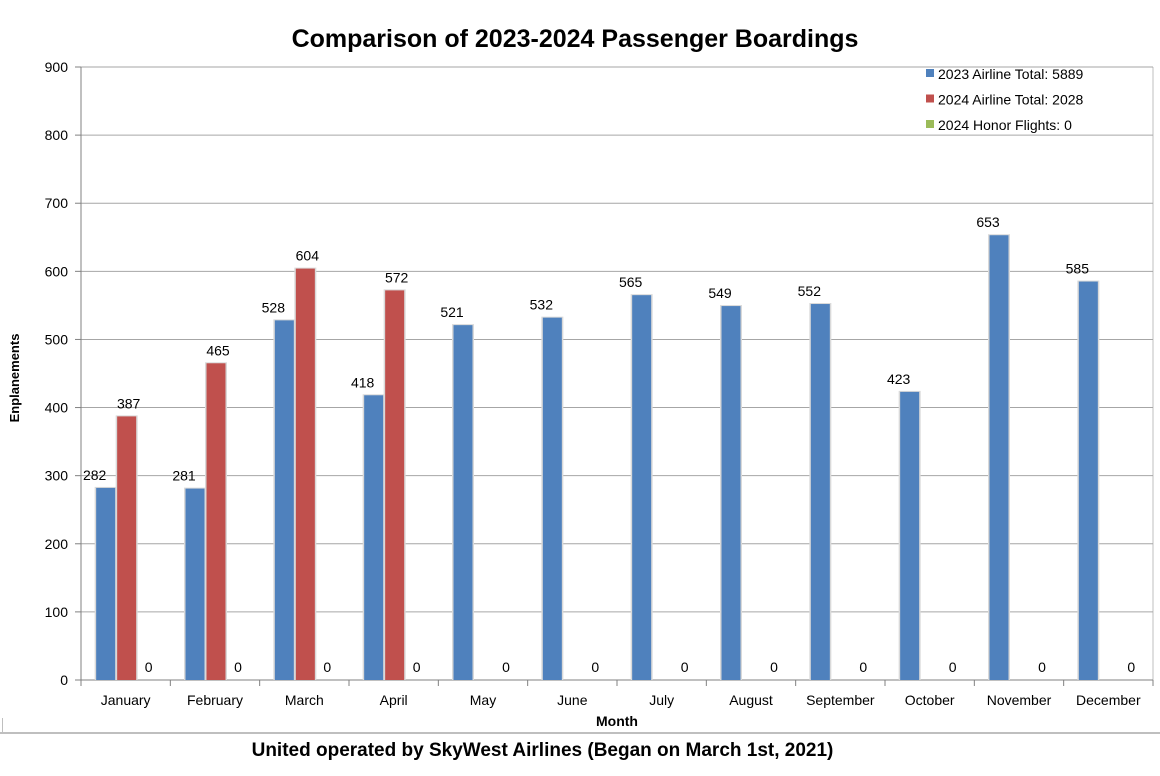 The height and width of the screenshot is (776, 1160). I want to click on y-axis-title: Enplanements, so click(14, 378).